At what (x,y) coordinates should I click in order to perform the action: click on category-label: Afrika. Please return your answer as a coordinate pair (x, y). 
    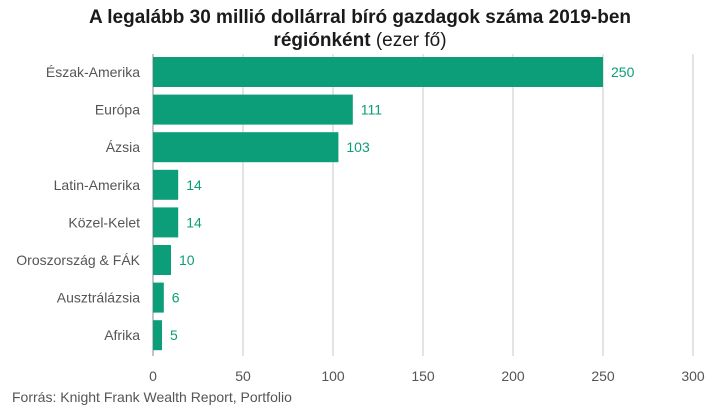
    Looking at the image, I should click on (122, 335).